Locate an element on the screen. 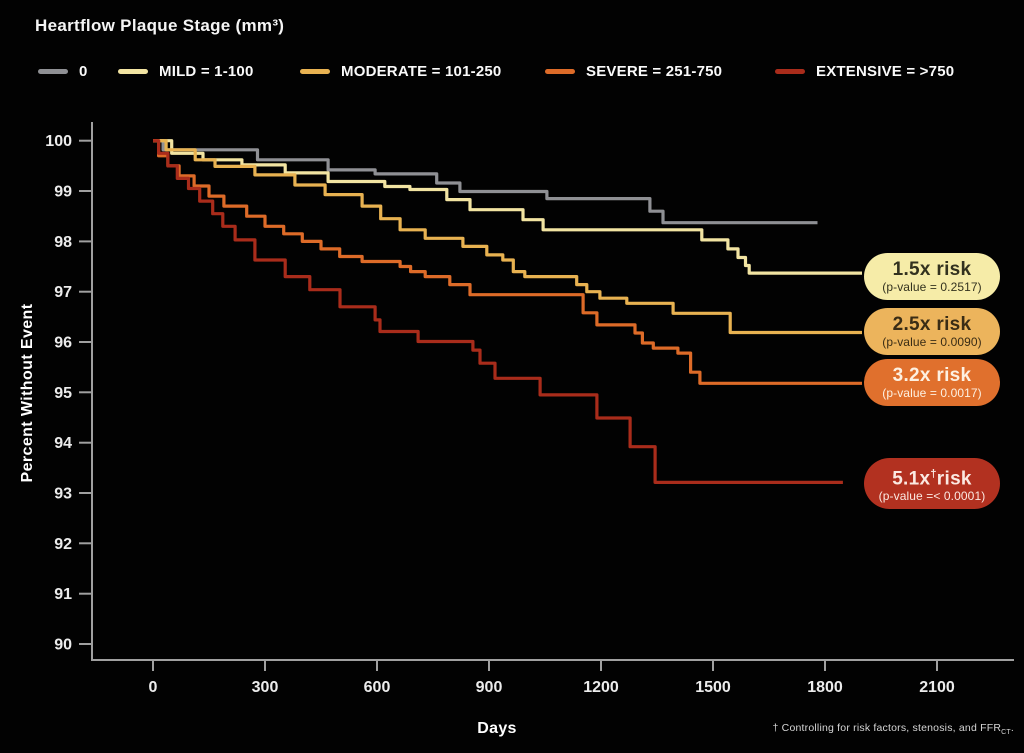 This screenshot has width=1024, height=753. risk-multiplier: 1.5x risk is located at coordinates (932, 269).